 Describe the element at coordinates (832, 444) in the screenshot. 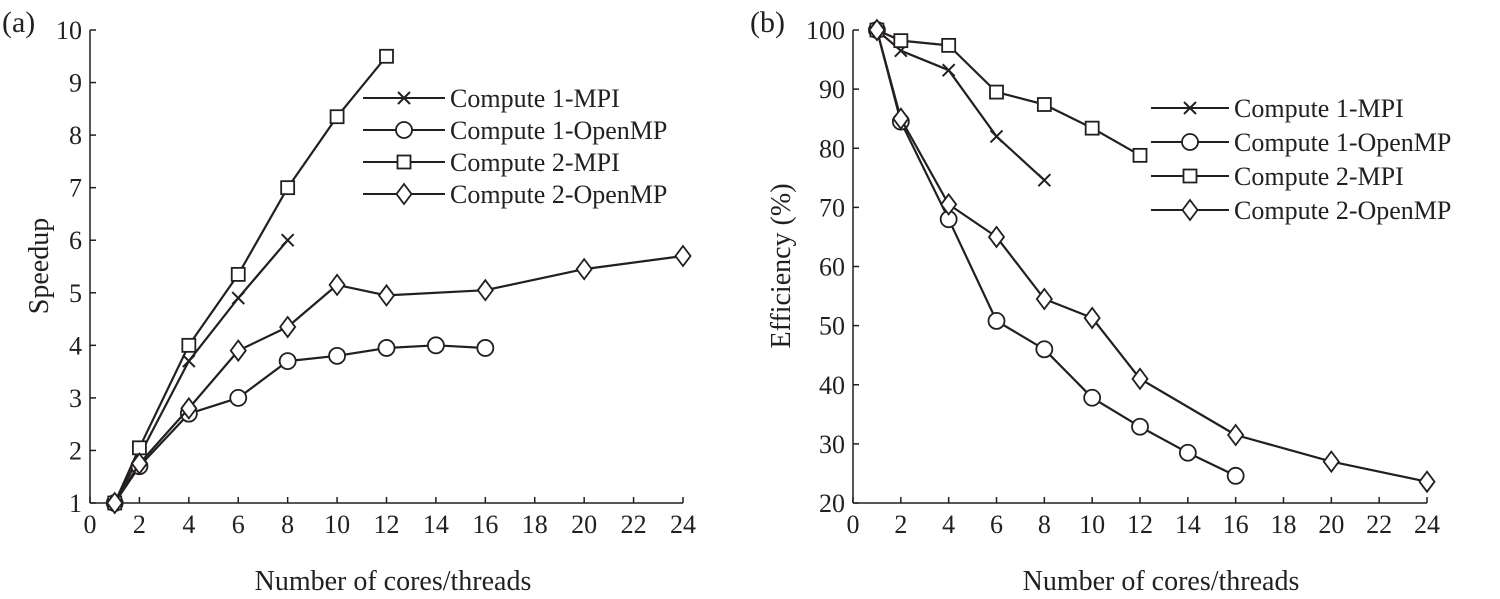

I see `y-tick-label: 30` at that location.